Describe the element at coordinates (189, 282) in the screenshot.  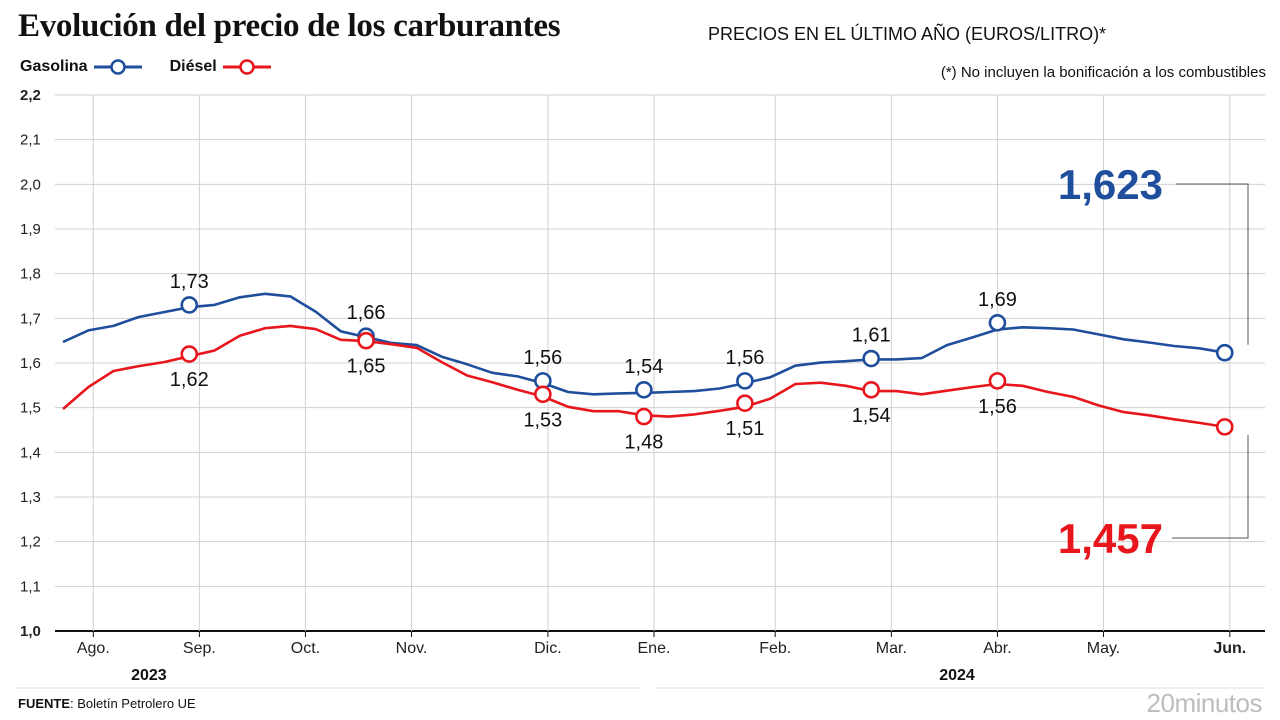
I see `data-label: 1,73` at that location.